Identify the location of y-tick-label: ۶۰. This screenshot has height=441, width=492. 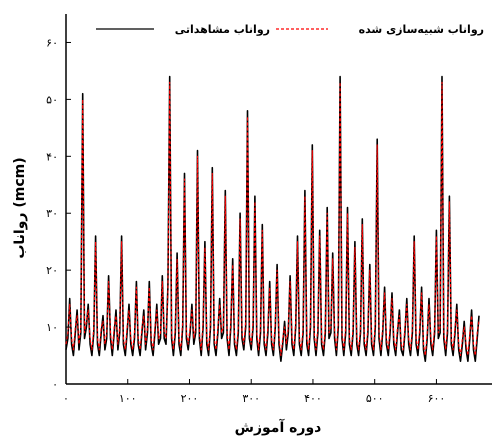
(52, 42).